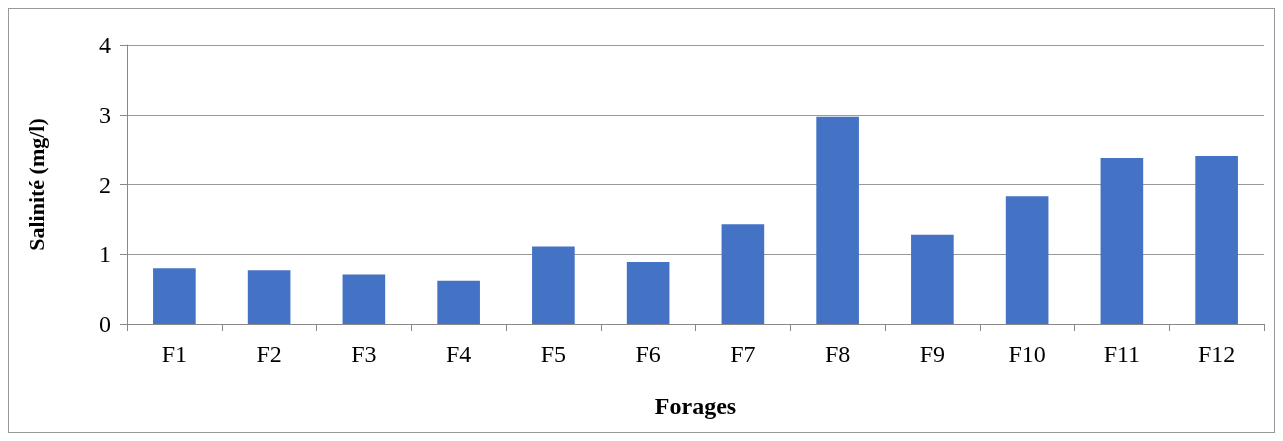  What do you see at coordinates (269, 354) in the screenshot?
I see `x-tick-label: F2` at bounding box center [269, 354].